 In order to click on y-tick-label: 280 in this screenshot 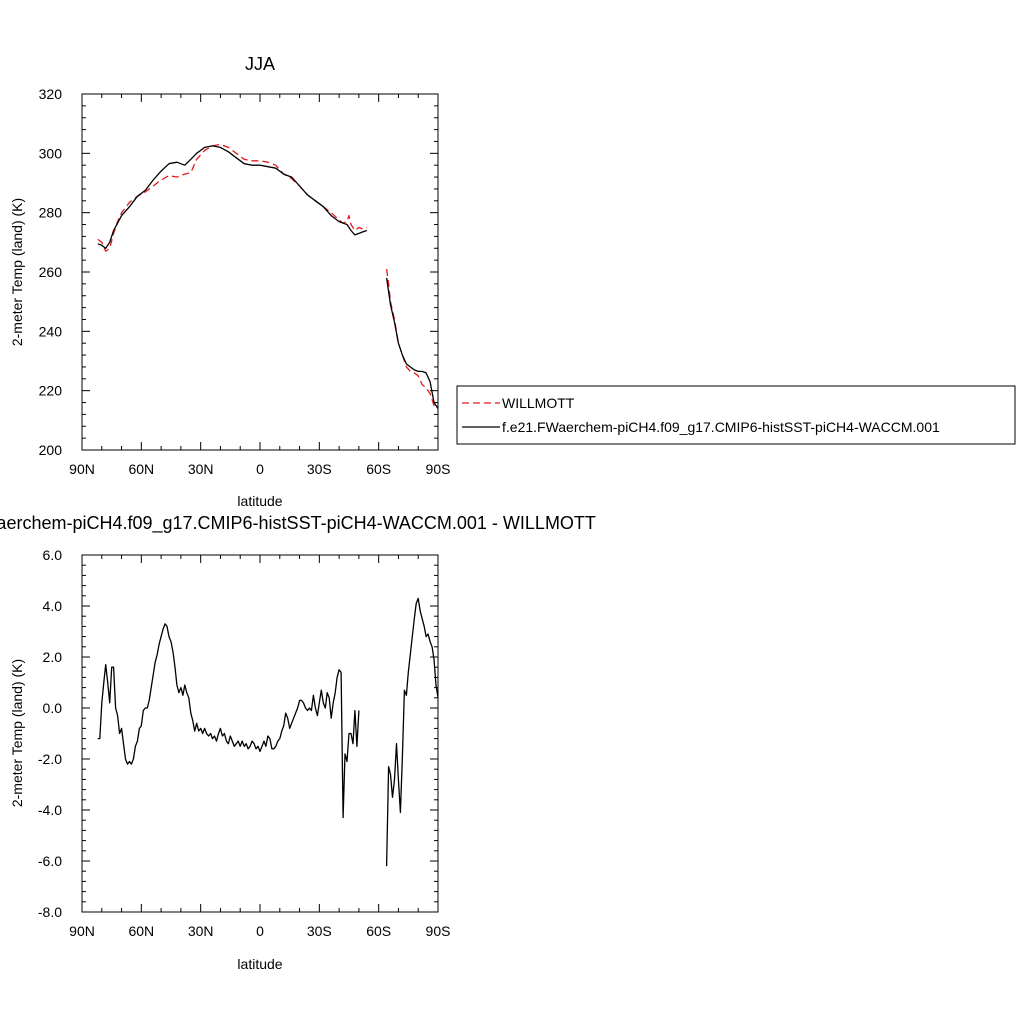, I will do `click(51, 213)`.